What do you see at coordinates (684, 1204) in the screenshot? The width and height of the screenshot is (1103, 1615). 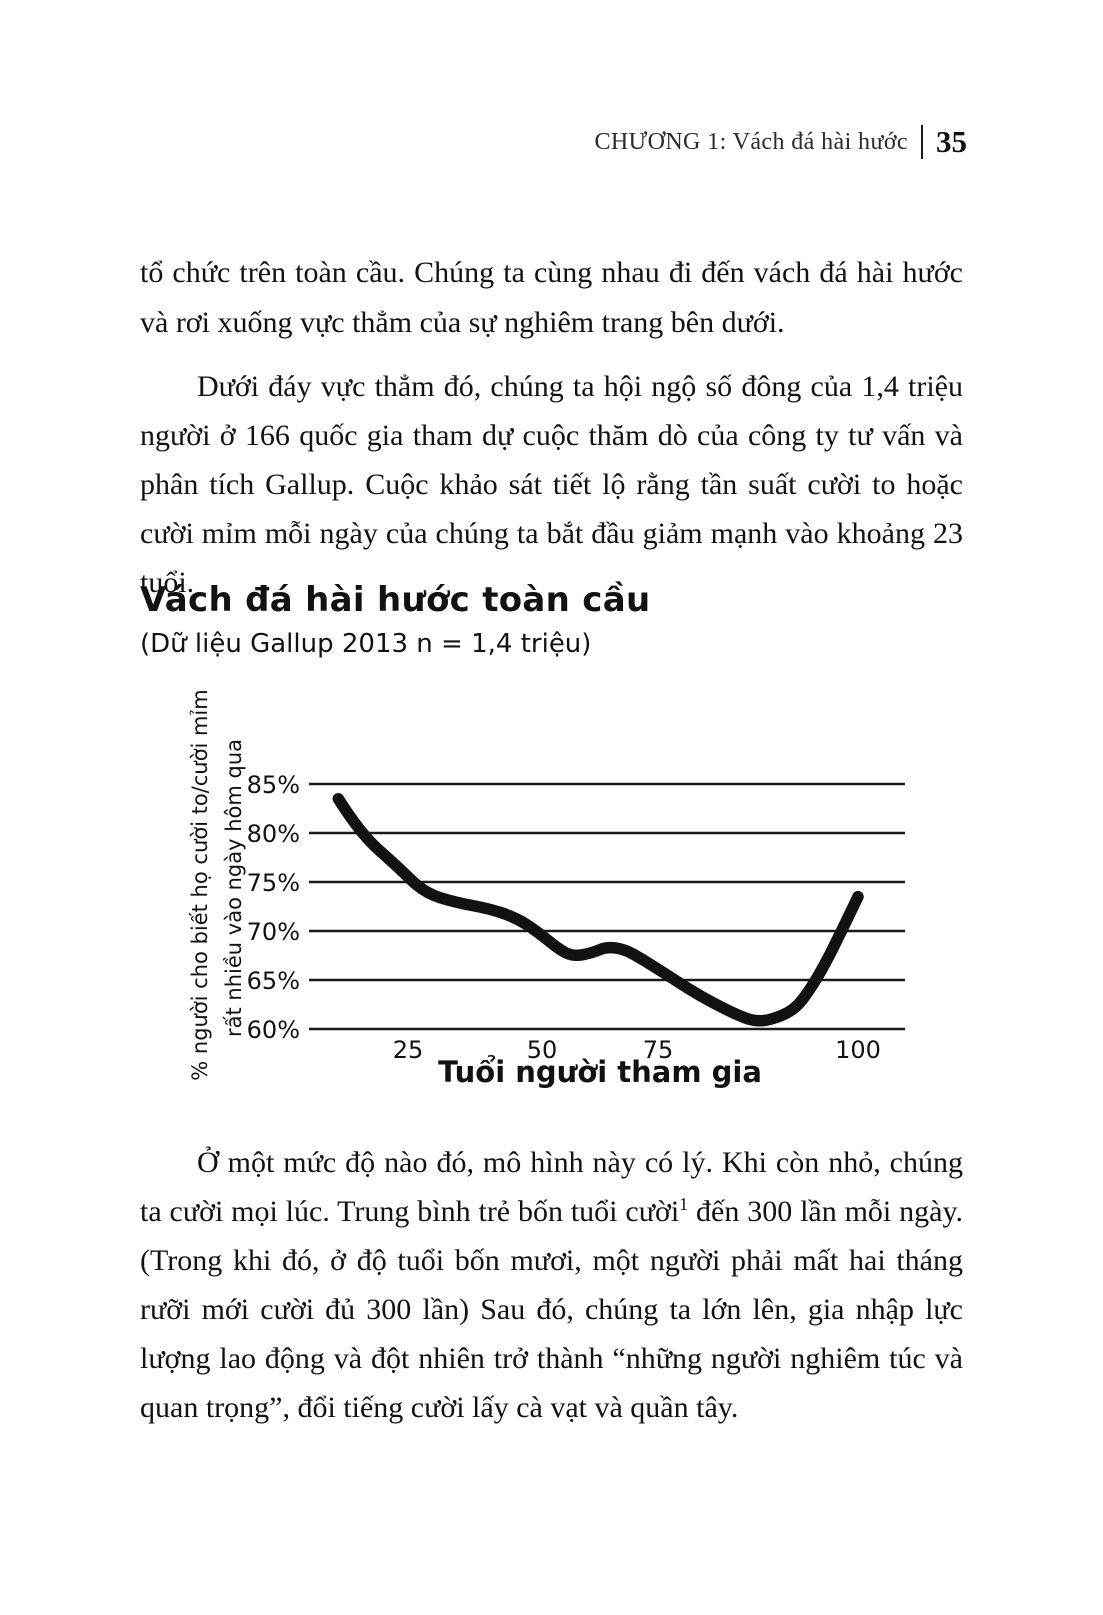 I see `footnote-marker: 1` at bounding box center [684, 1204].